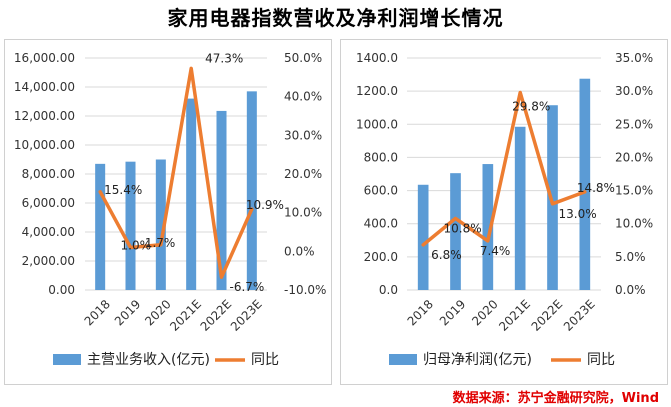  I want to click on right-axis-tick-label: -10.0%, so click(305, 290).